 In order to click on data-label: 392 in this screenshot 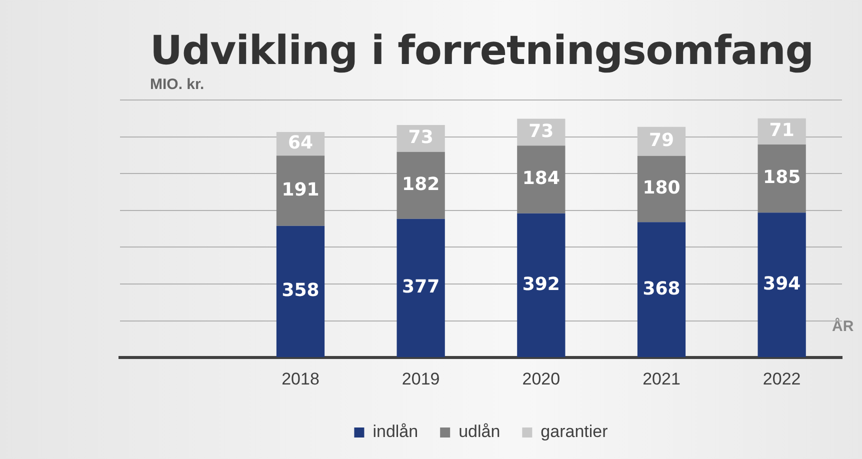, I will do `click(541, 284)`.